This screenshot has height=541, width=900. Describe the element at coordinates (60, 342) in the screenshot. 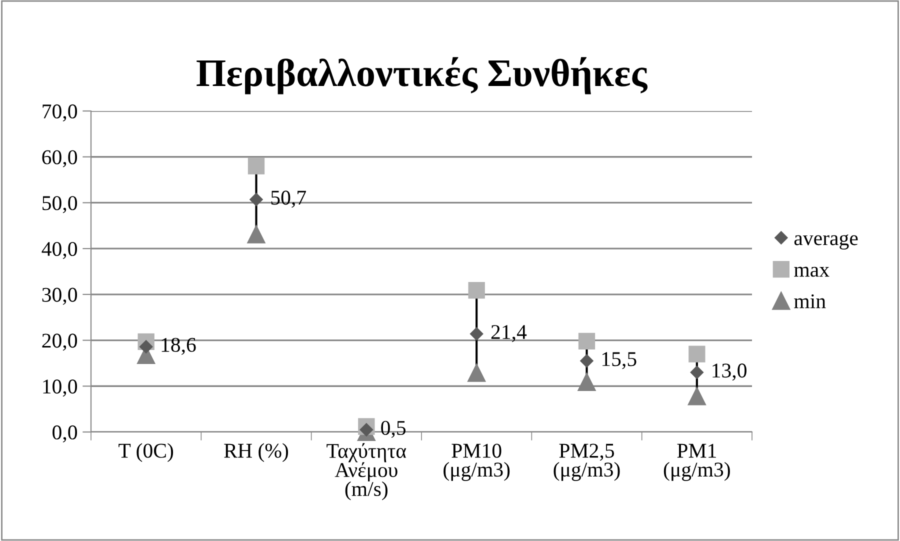

I see `y-tick-label: 20,0` at that location.